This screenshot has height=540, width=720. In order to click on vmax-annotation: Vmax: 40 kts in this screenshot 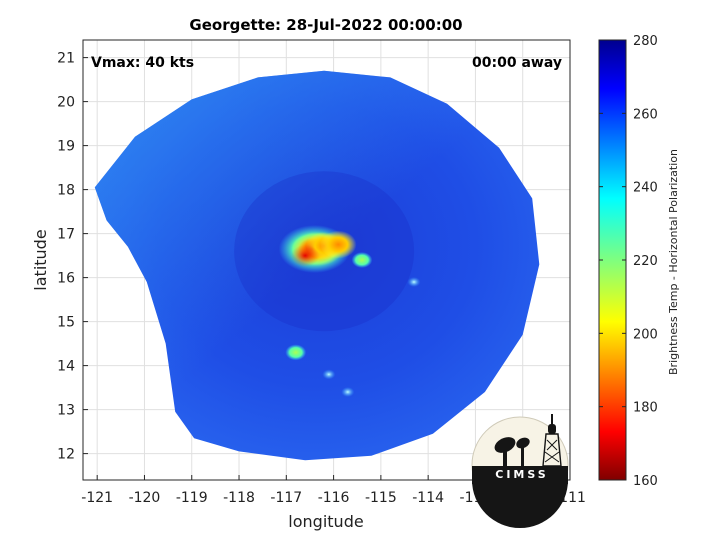, I will do `click(142, 63)`.